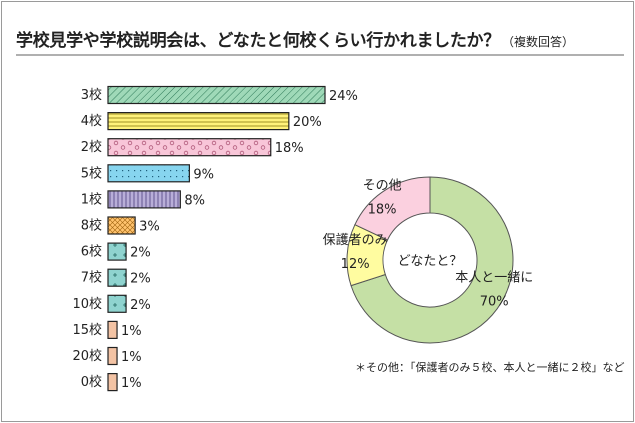 The image size is (635, 423). What do you see at coordinates (289, 148) in the screenshot?
I see `bar-value-label: 18%` at bounding box center [289, 148].